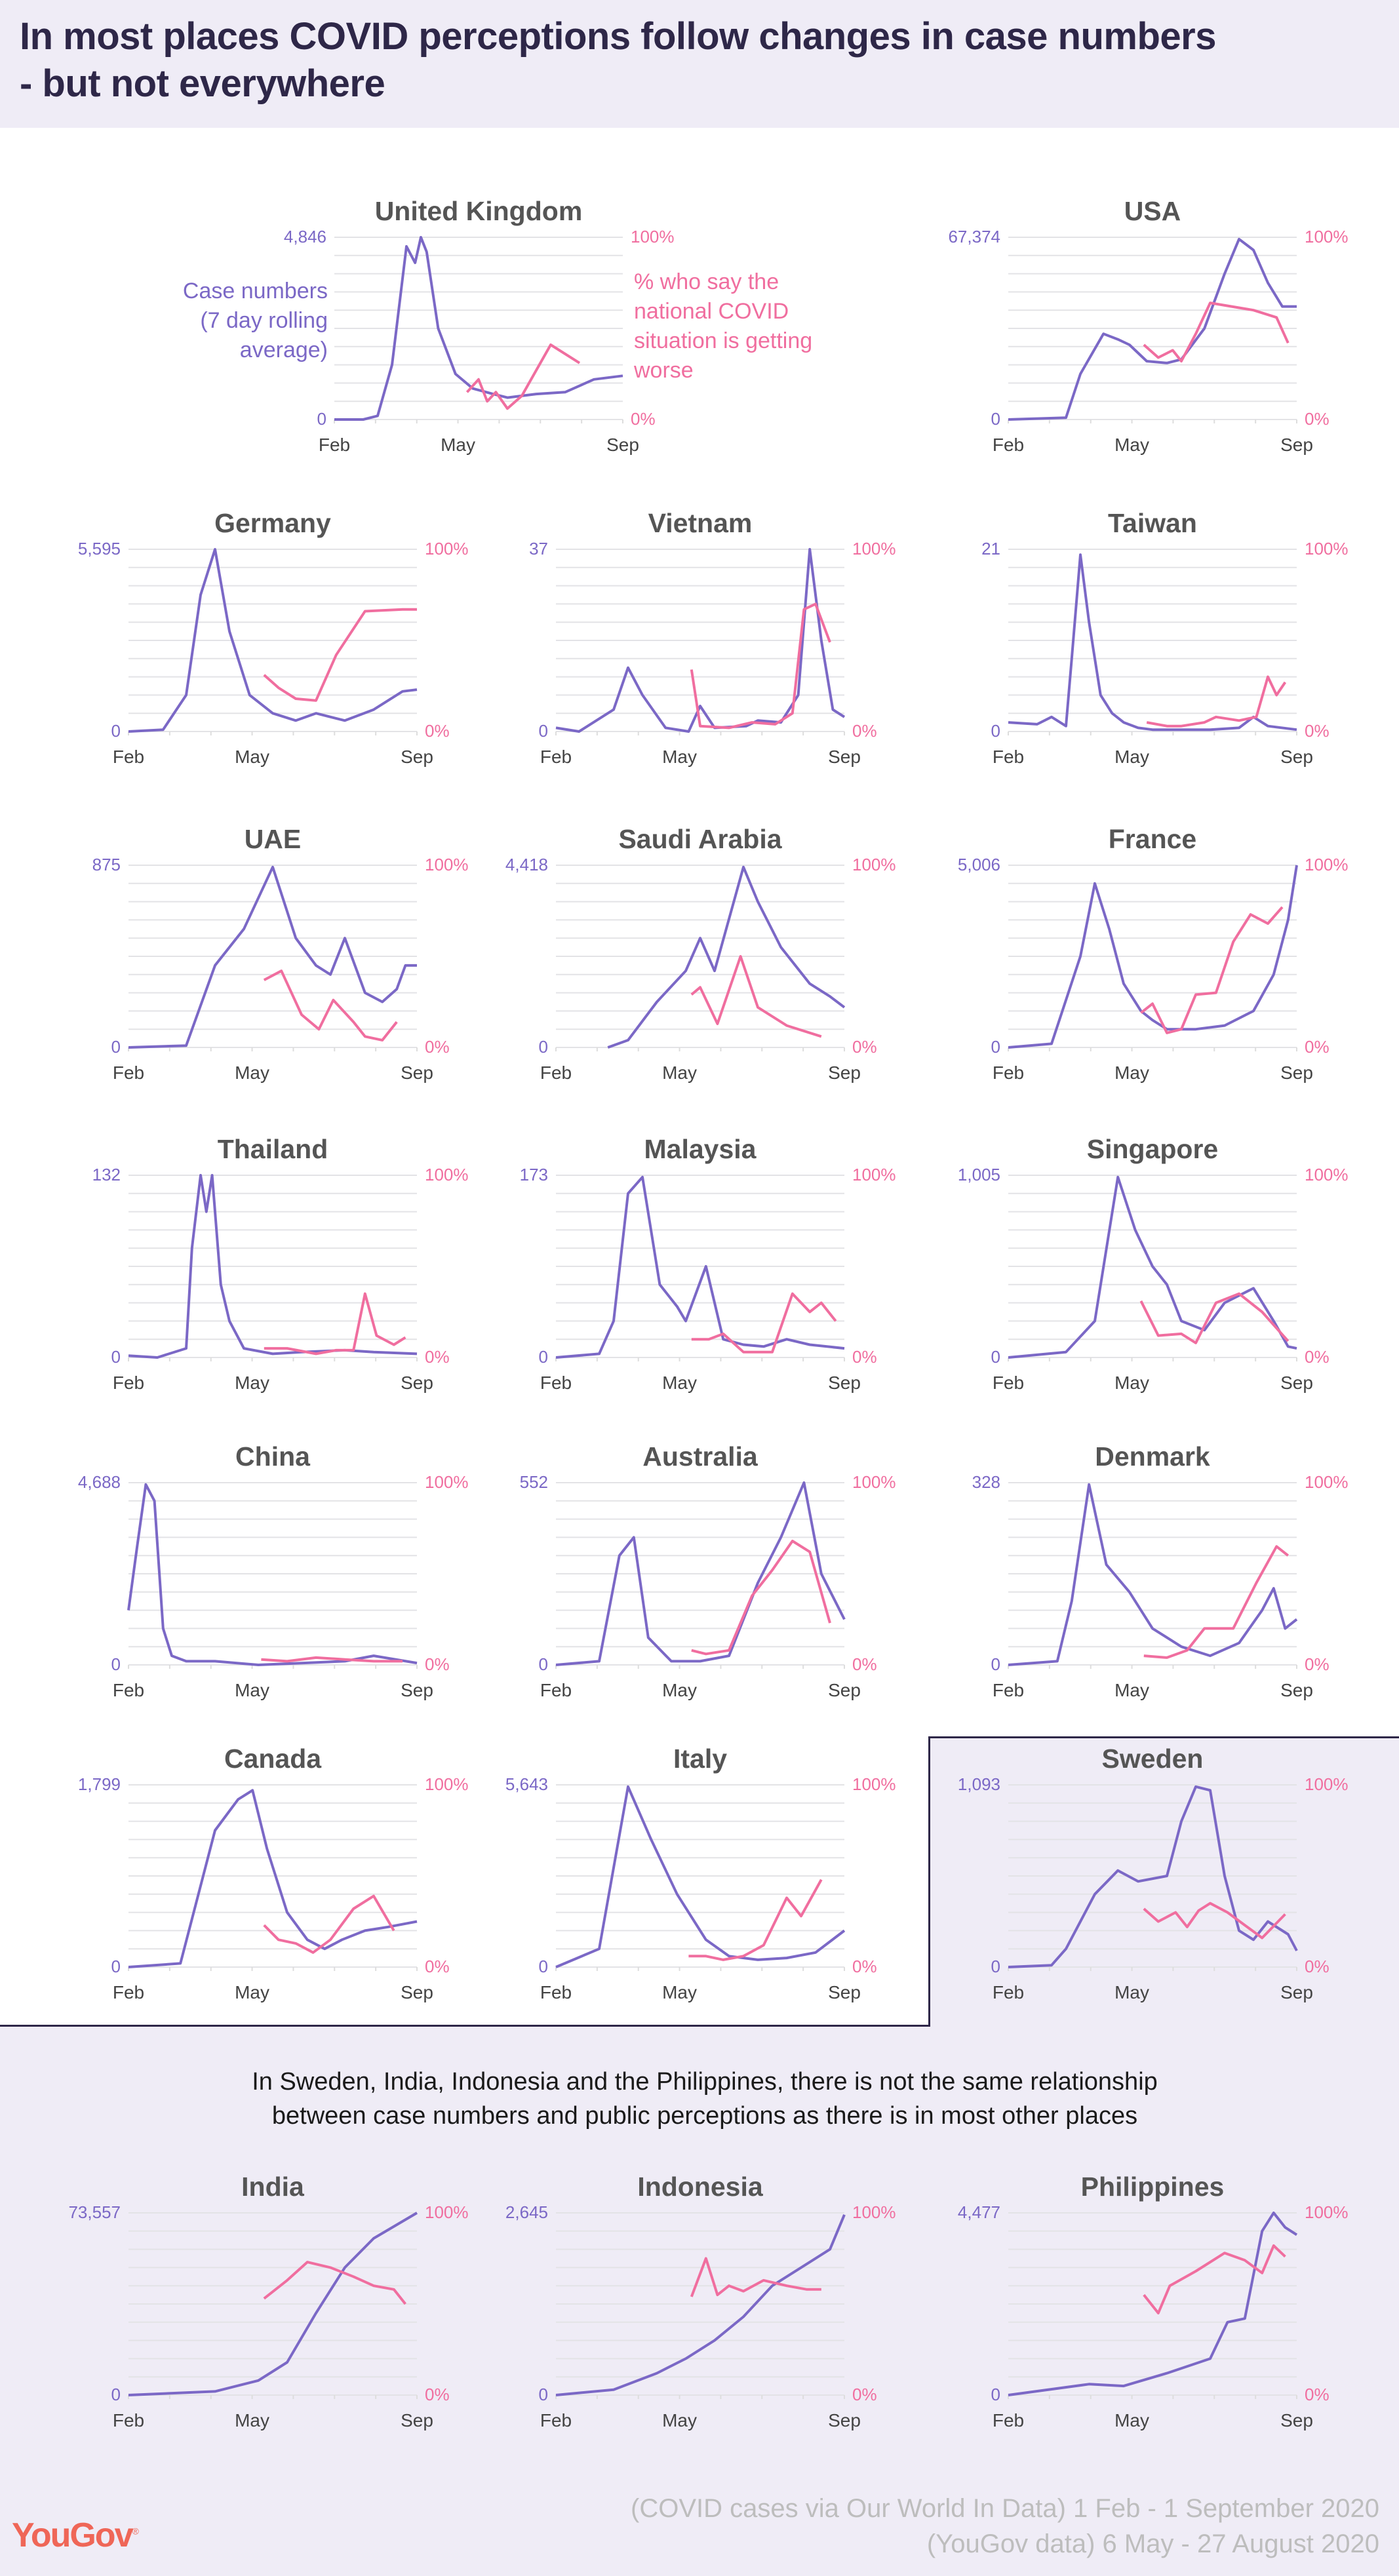 This screenshot has height=2576, width=1399. I want to click on chart-svg: Saudi Arabia 4,418 0 100% 0% Feb May Sep, so click(700, 953).